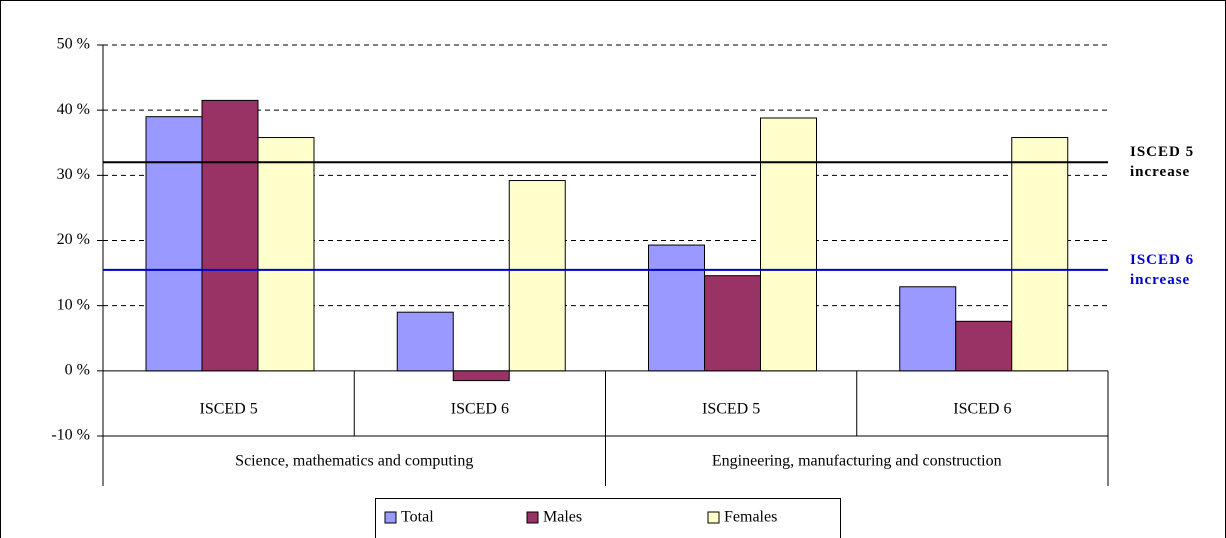 This screenshot has height=538, width=1226. What do you see at coordinates (354, 461) in the screenshot?
I see `group-label: Science, mathematics and computing` at bounding box center [354, 461].